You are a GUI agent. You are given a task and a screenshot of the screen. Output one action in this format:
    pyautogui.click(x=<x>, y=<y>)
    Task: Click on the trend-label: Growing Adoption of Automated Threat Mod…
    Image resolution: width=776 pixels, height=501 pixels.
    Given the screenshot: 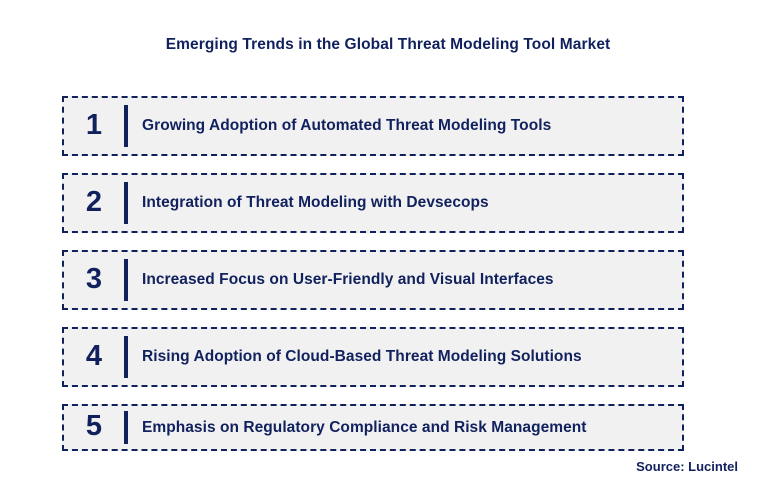 What is the action you would take?
    pyautogui.click(x=347, y=125)
    